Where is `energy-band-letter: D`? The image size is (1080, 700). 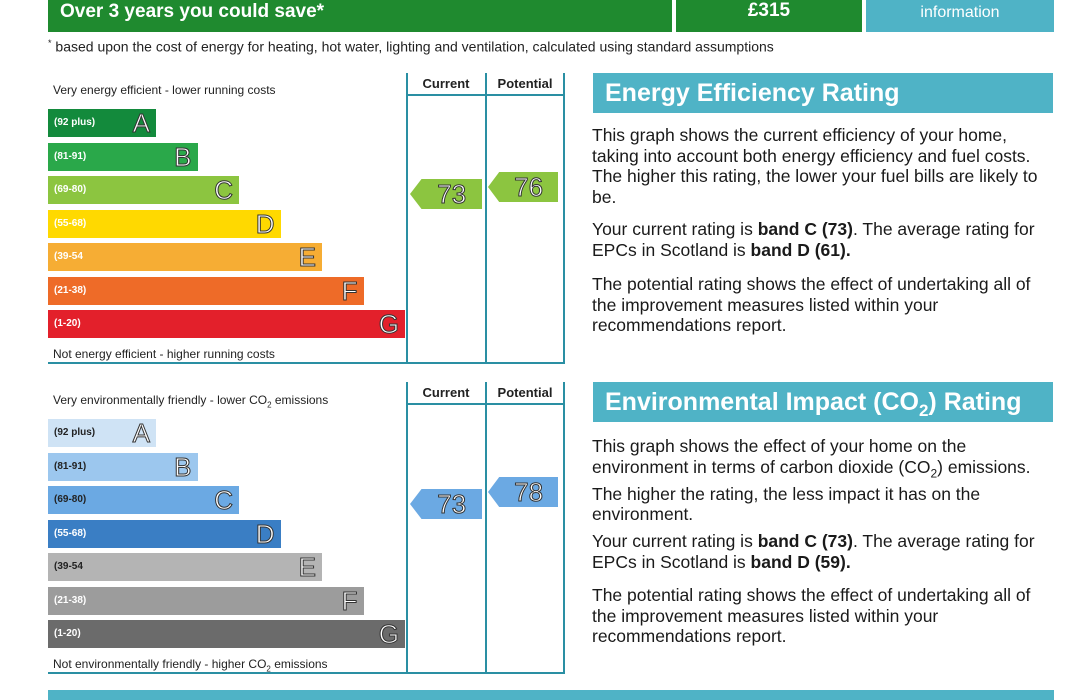
energy-band-letter: D is located at coordinates (265, 223).